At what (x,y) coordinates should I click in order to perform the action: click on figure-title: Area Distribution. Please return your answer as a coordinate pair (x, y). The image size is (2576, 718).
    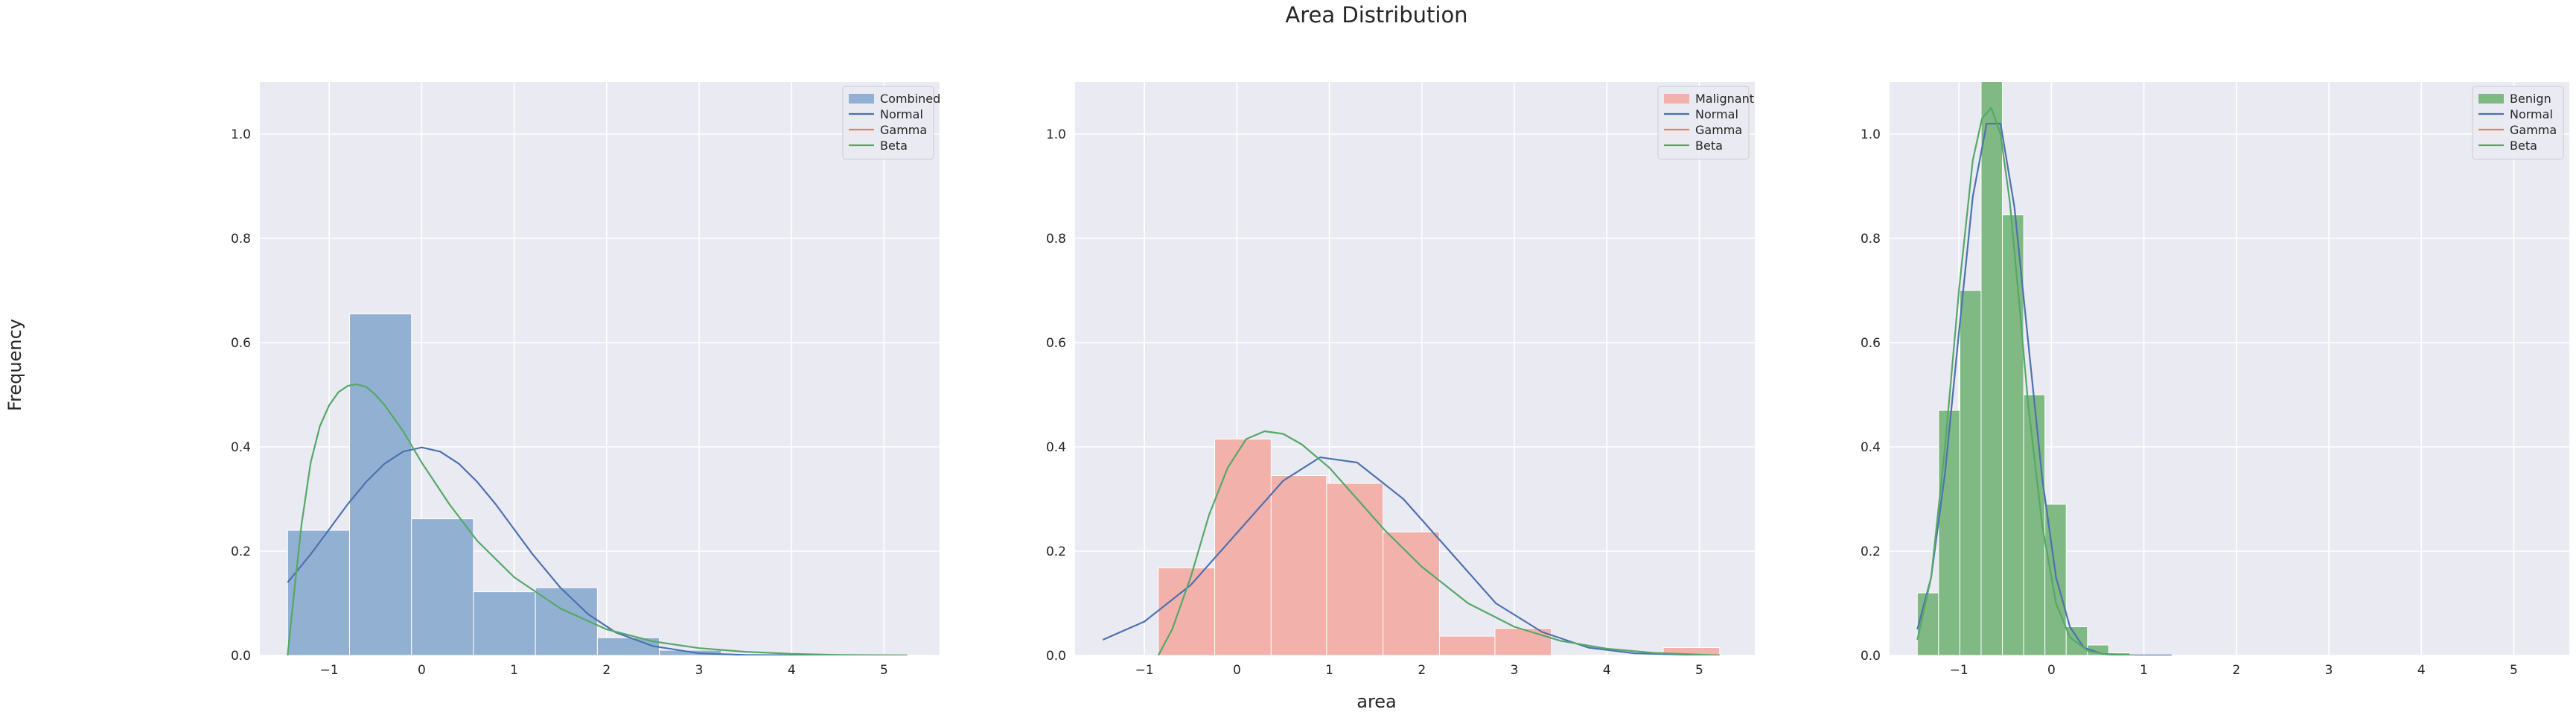
    Looking at the image, I should click on (1376, 15).